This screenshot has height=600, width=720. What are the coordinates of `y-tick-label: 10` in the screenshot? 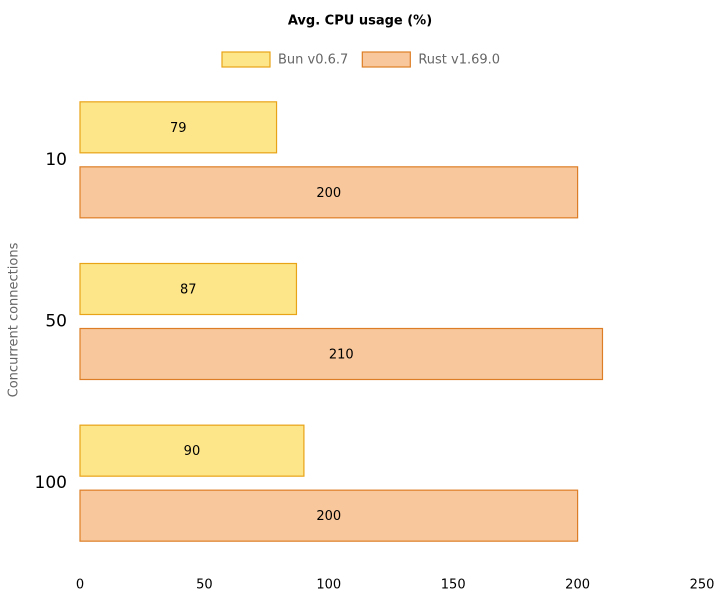 It's located at (56, 160).